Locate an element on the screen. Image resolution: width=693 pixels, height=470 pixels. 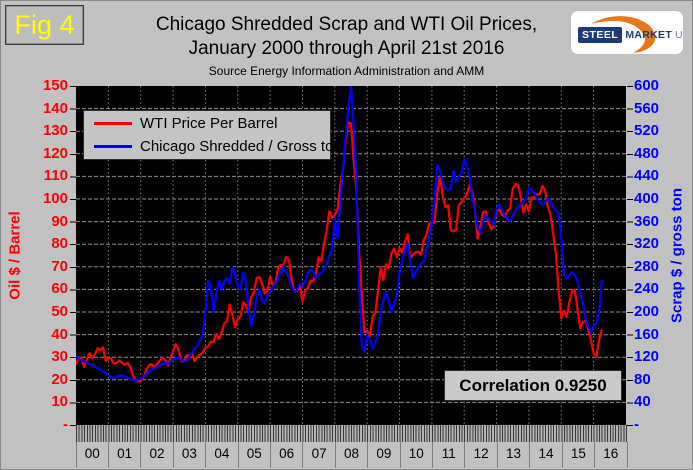
right-axis-tick-label: 440 is located at coordinates (647, 176).